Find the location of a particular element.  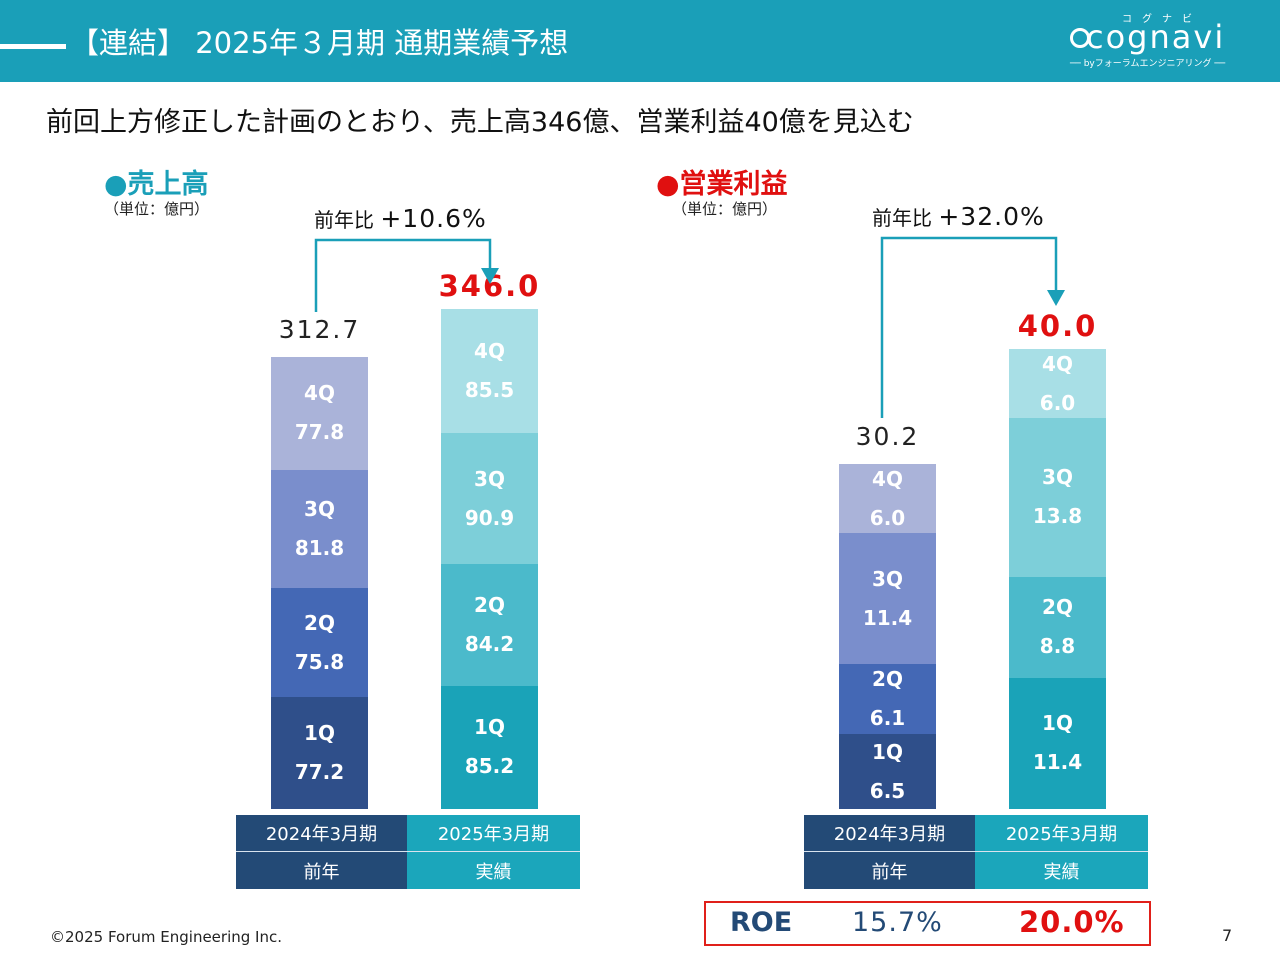

profit-total-prev: 30.2 is located at coordinates (887, 436).